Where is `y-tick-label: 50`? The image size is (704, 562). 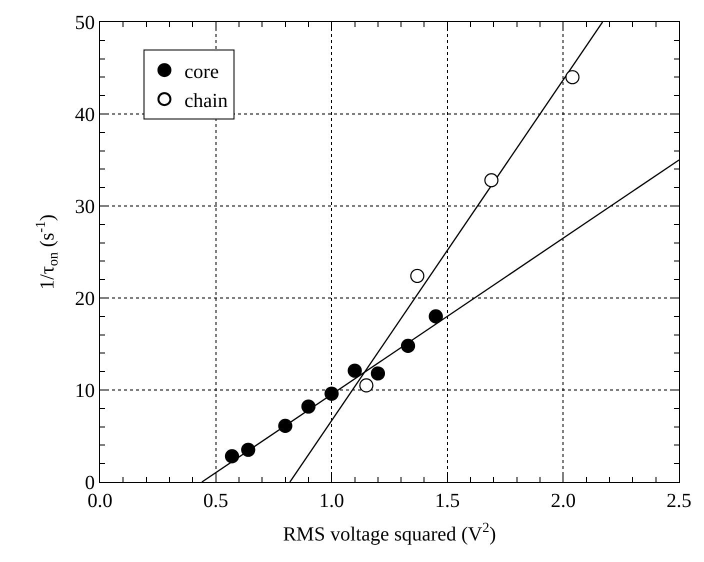 y-tick-label: 50 is located at coordinates (84, 23).